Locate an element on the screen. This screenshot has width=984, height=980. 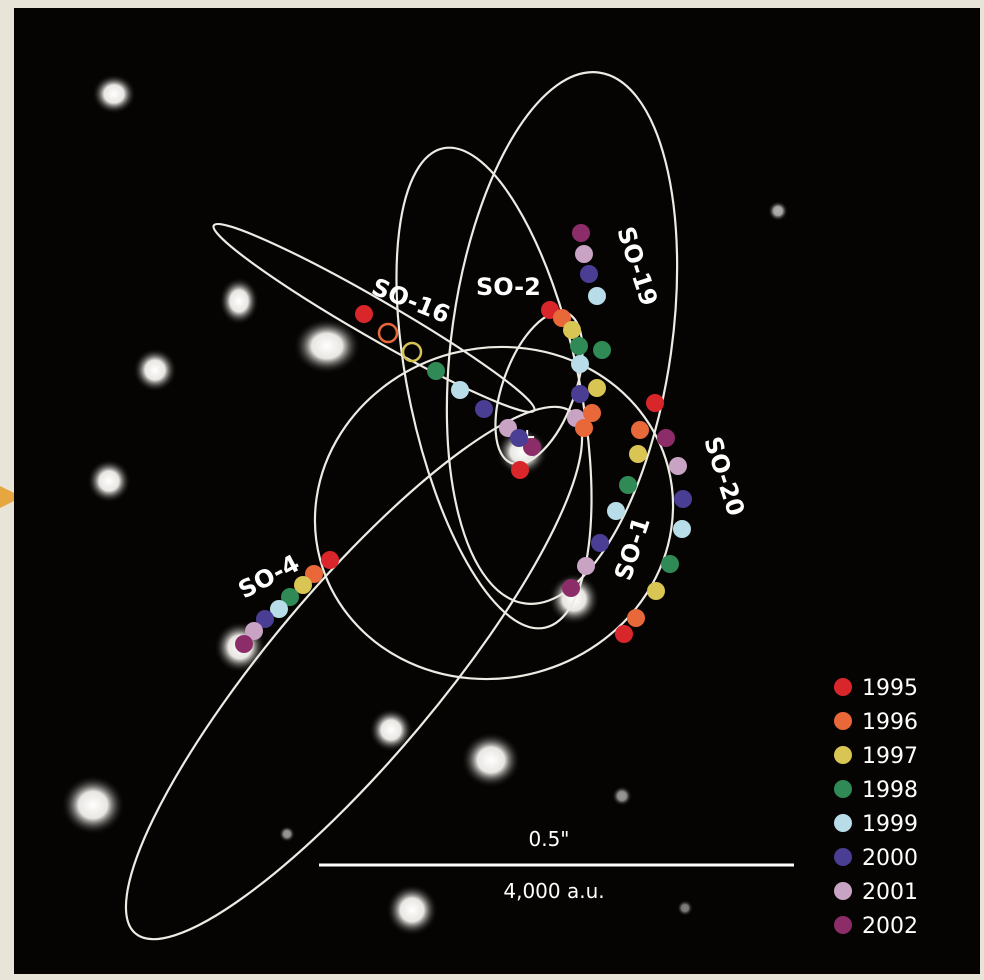
so-2-dot-1997 is located at coordinates (572, 330).